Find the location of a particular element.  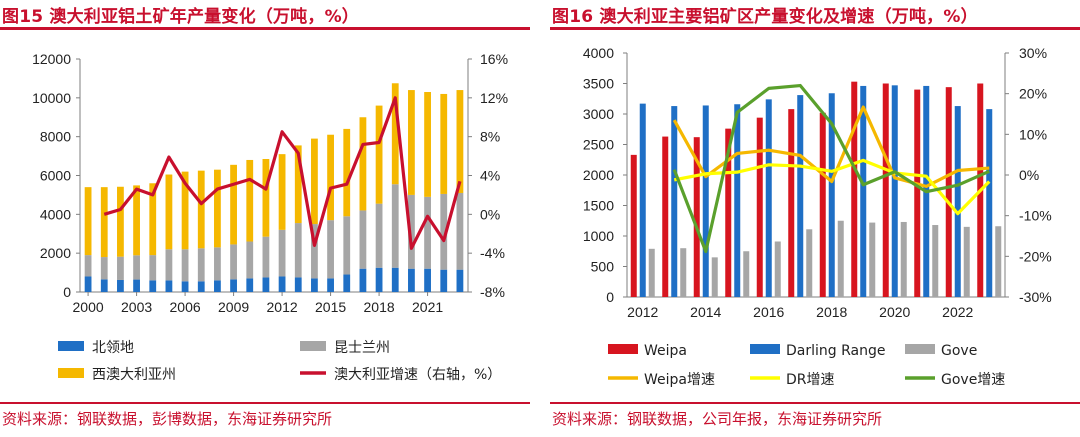

y-right-tick-label: -30% is located at coordinates (1035, 297).